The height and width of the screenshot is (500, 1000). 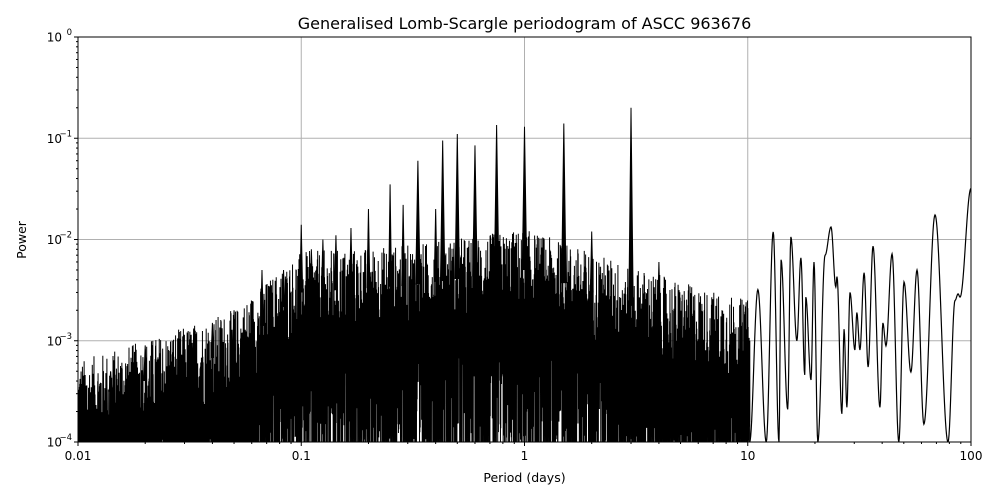 What do you see at coordinates (65, 337) in the screenshot?
I see `y-tick-exponent: −3` at bounding box center [65, 337].